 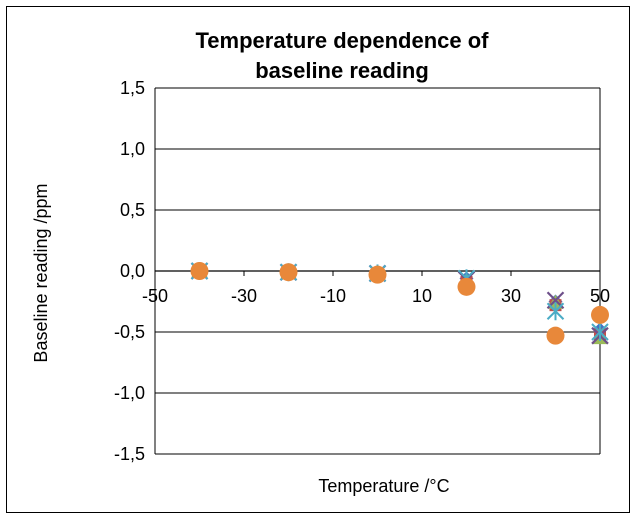 I want to click on x-tick-label: 10, so click(x=422, y=296).